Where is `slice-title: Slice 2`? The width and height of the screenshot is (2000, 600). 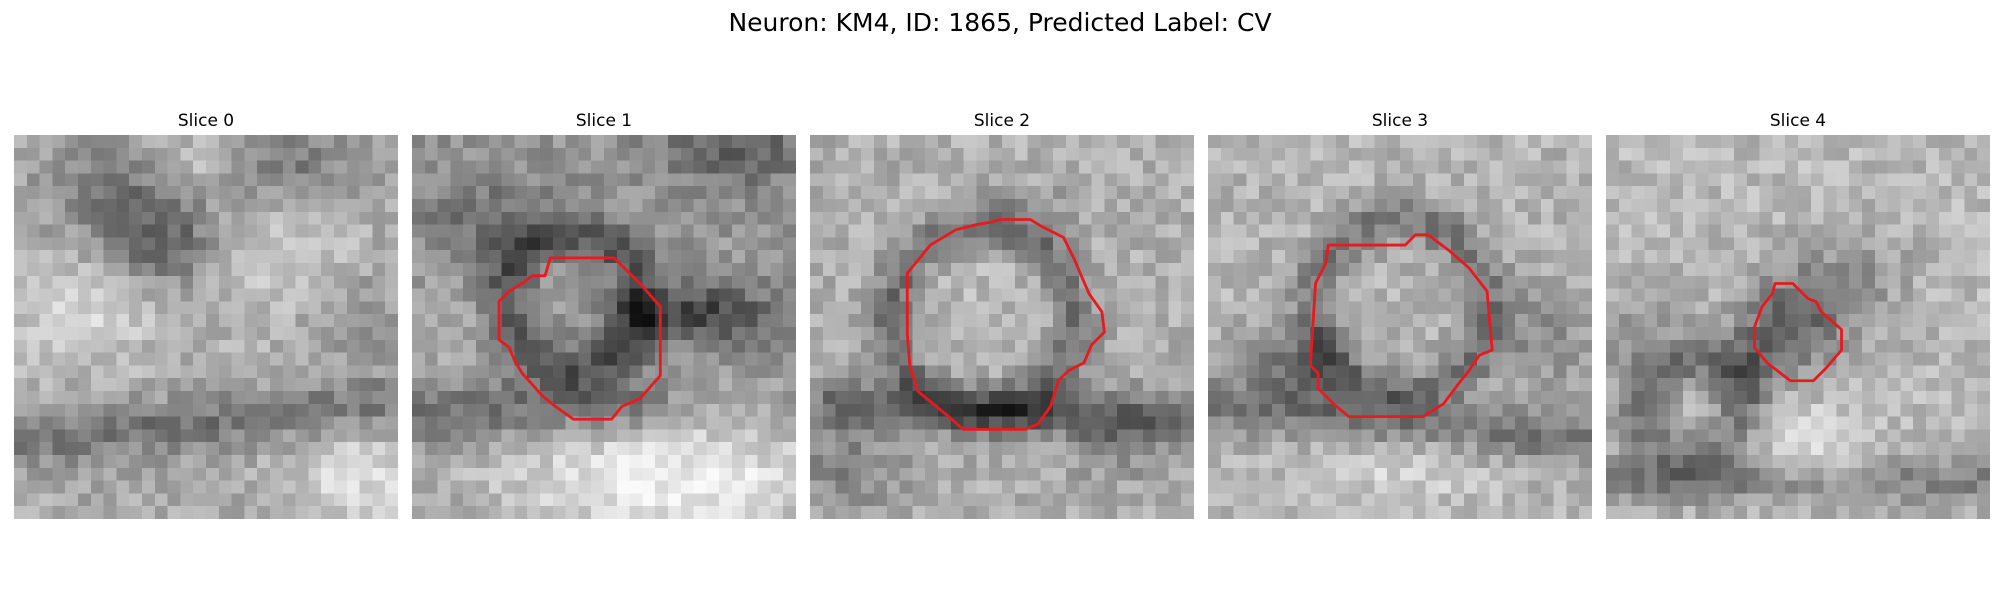
slice-title: Slice 2 is located at coordinates (1002, 121).